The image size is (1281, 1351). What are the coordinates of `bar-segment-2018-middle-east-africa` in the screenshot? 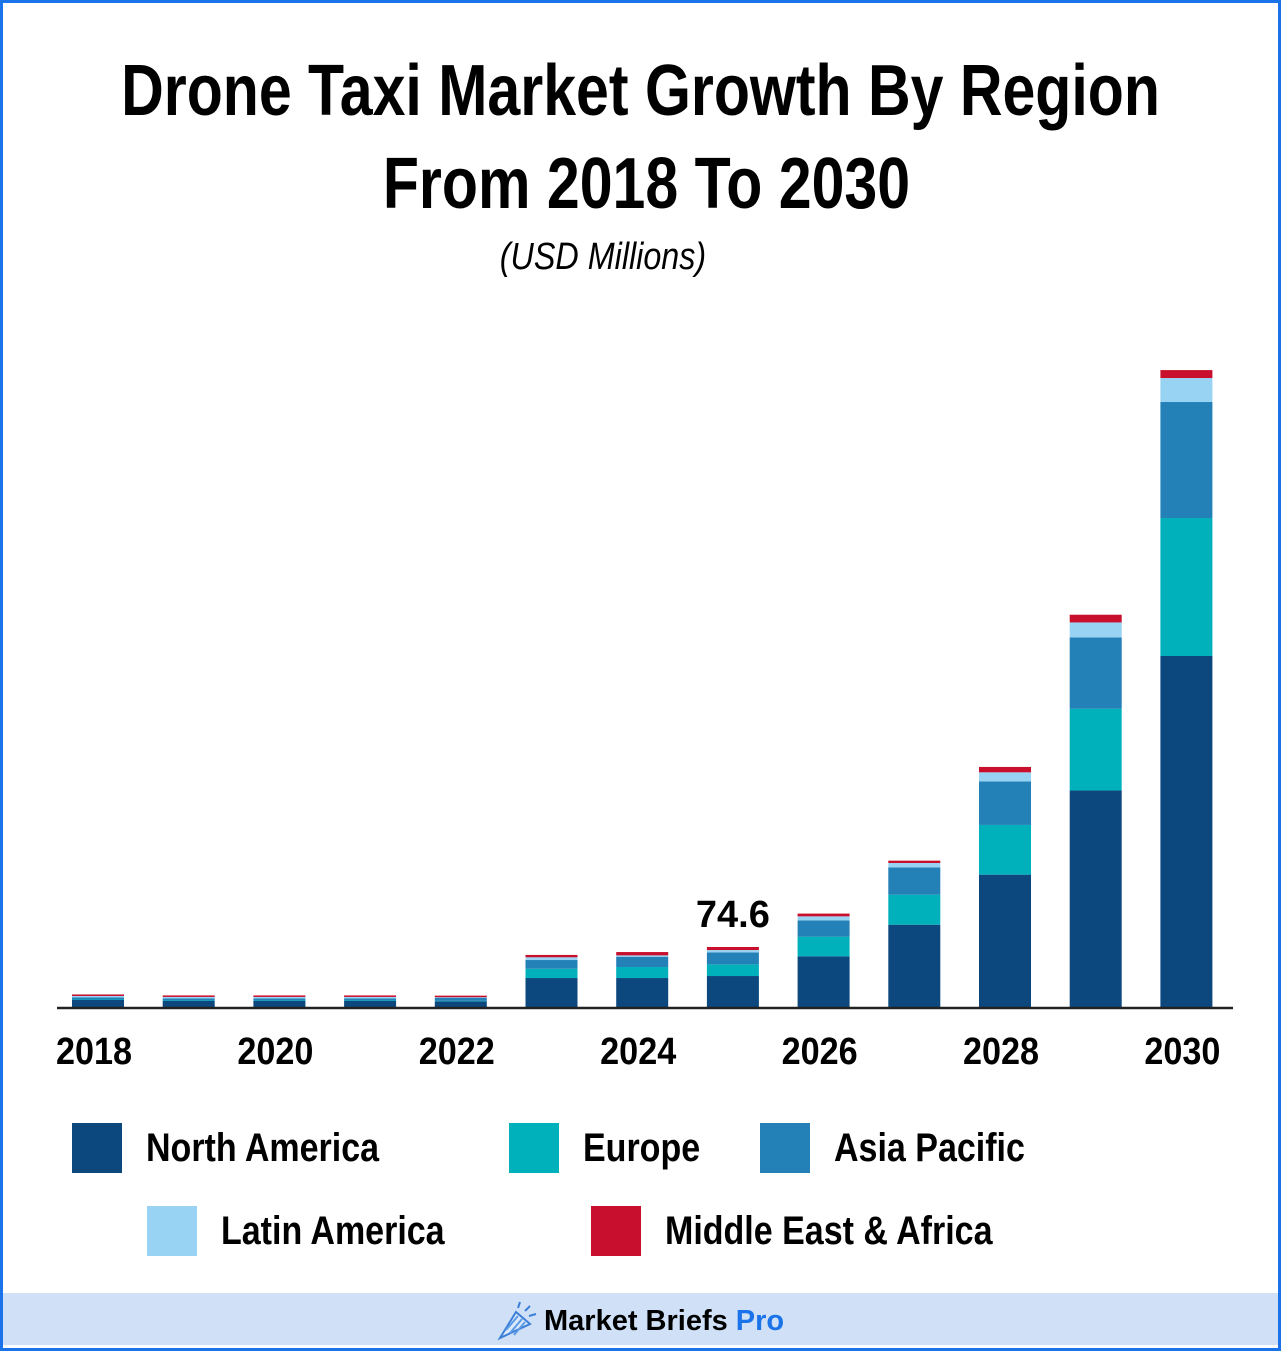 It's located at (98, 995).